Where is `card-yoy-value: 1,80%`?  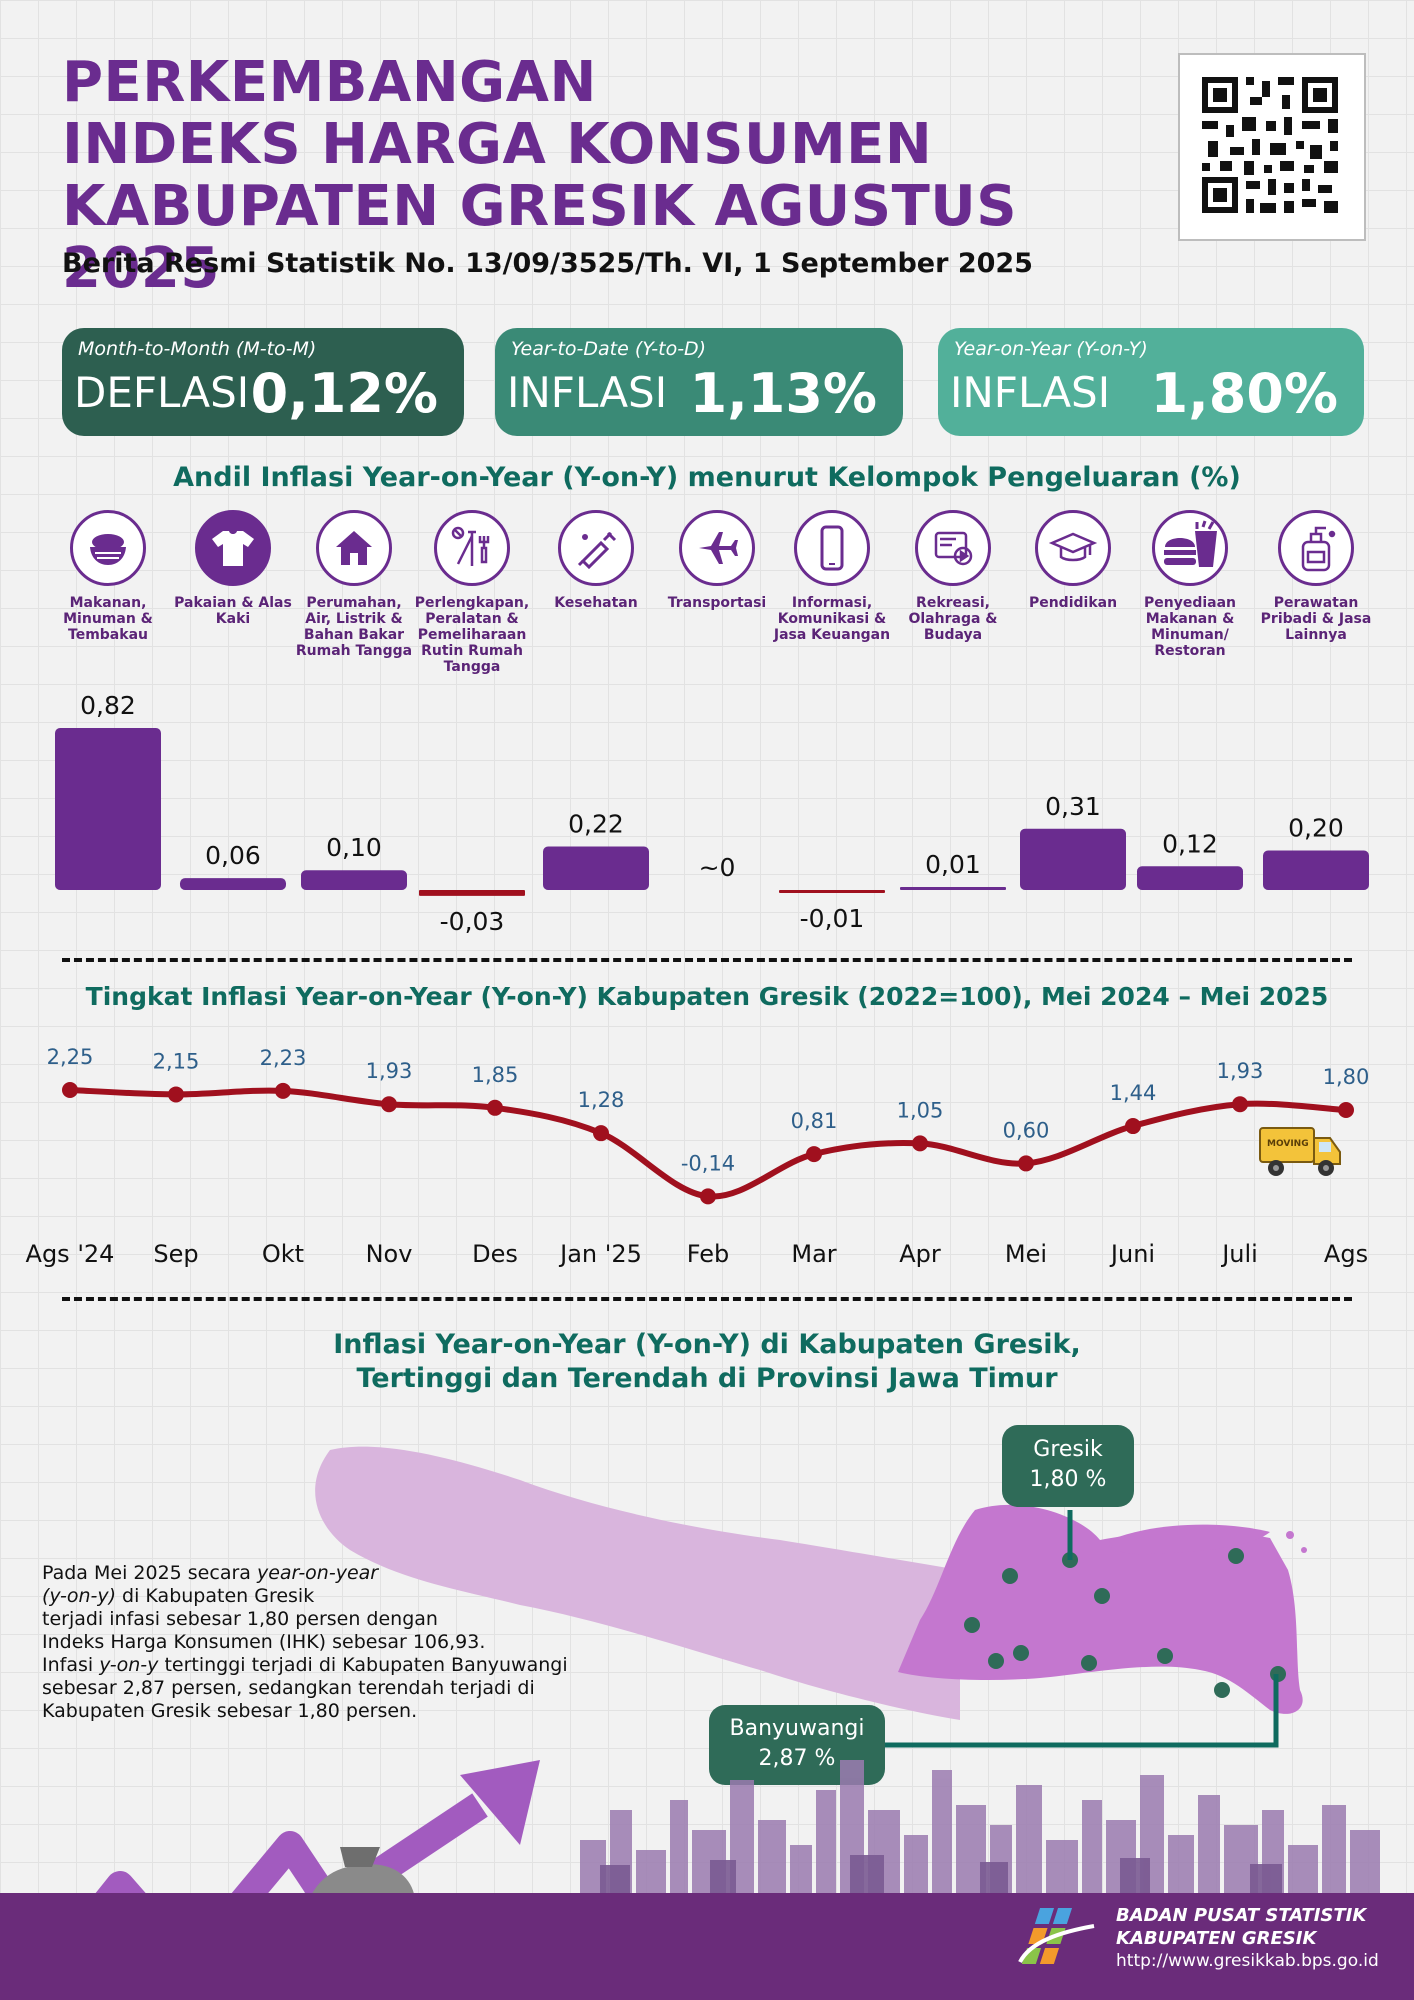 card-yoy-value: 1,80% is located at coordinates (1244, 393).